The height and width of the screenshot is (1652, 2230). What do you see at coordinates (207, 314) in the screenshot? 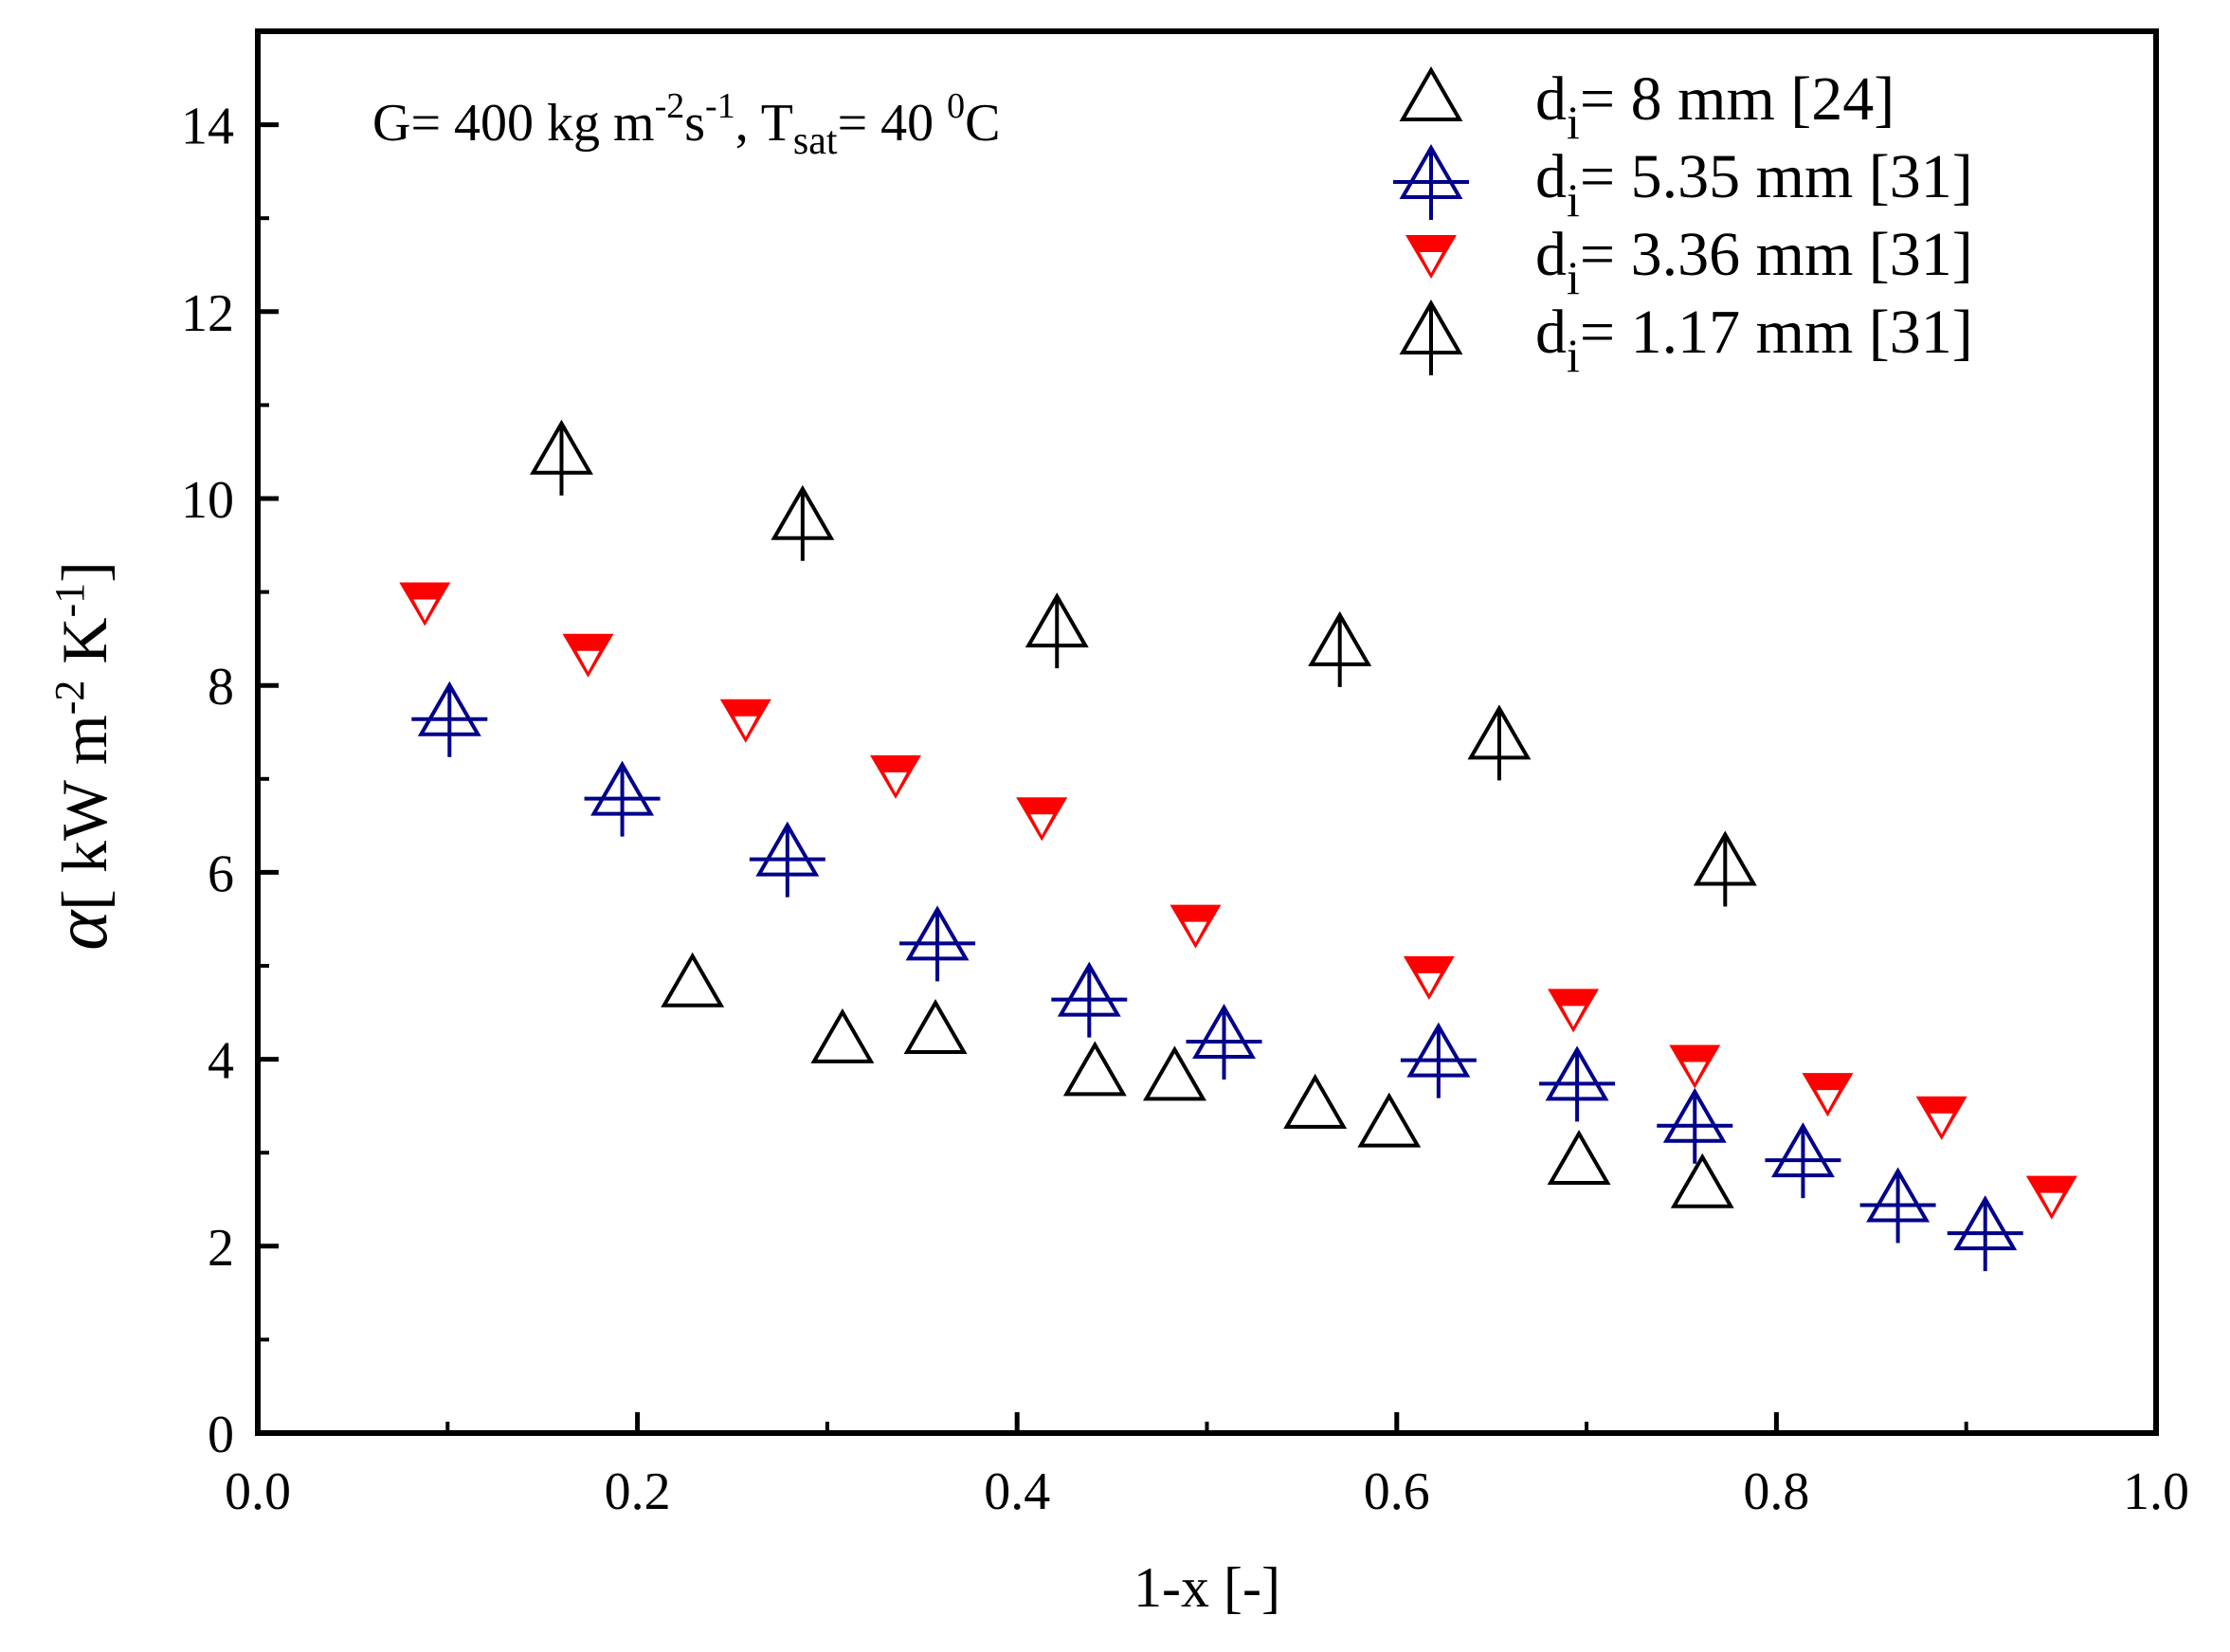
I see `y-tick-label: 12` at bounding box center [207, 314].